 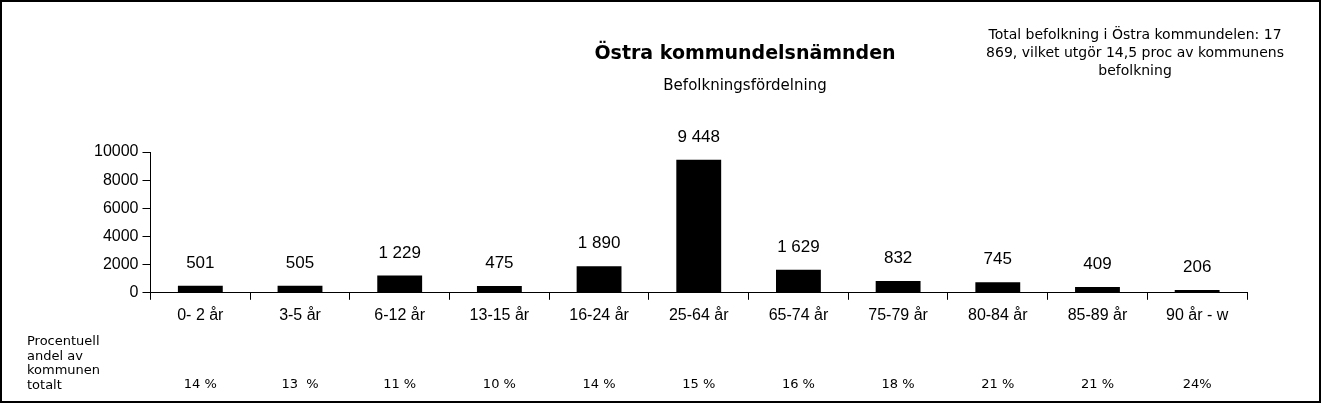 What do you see at coordinates (1097, 264) in the screenshot?
I see `data-label: 409` at bounding box center [1097, 264].